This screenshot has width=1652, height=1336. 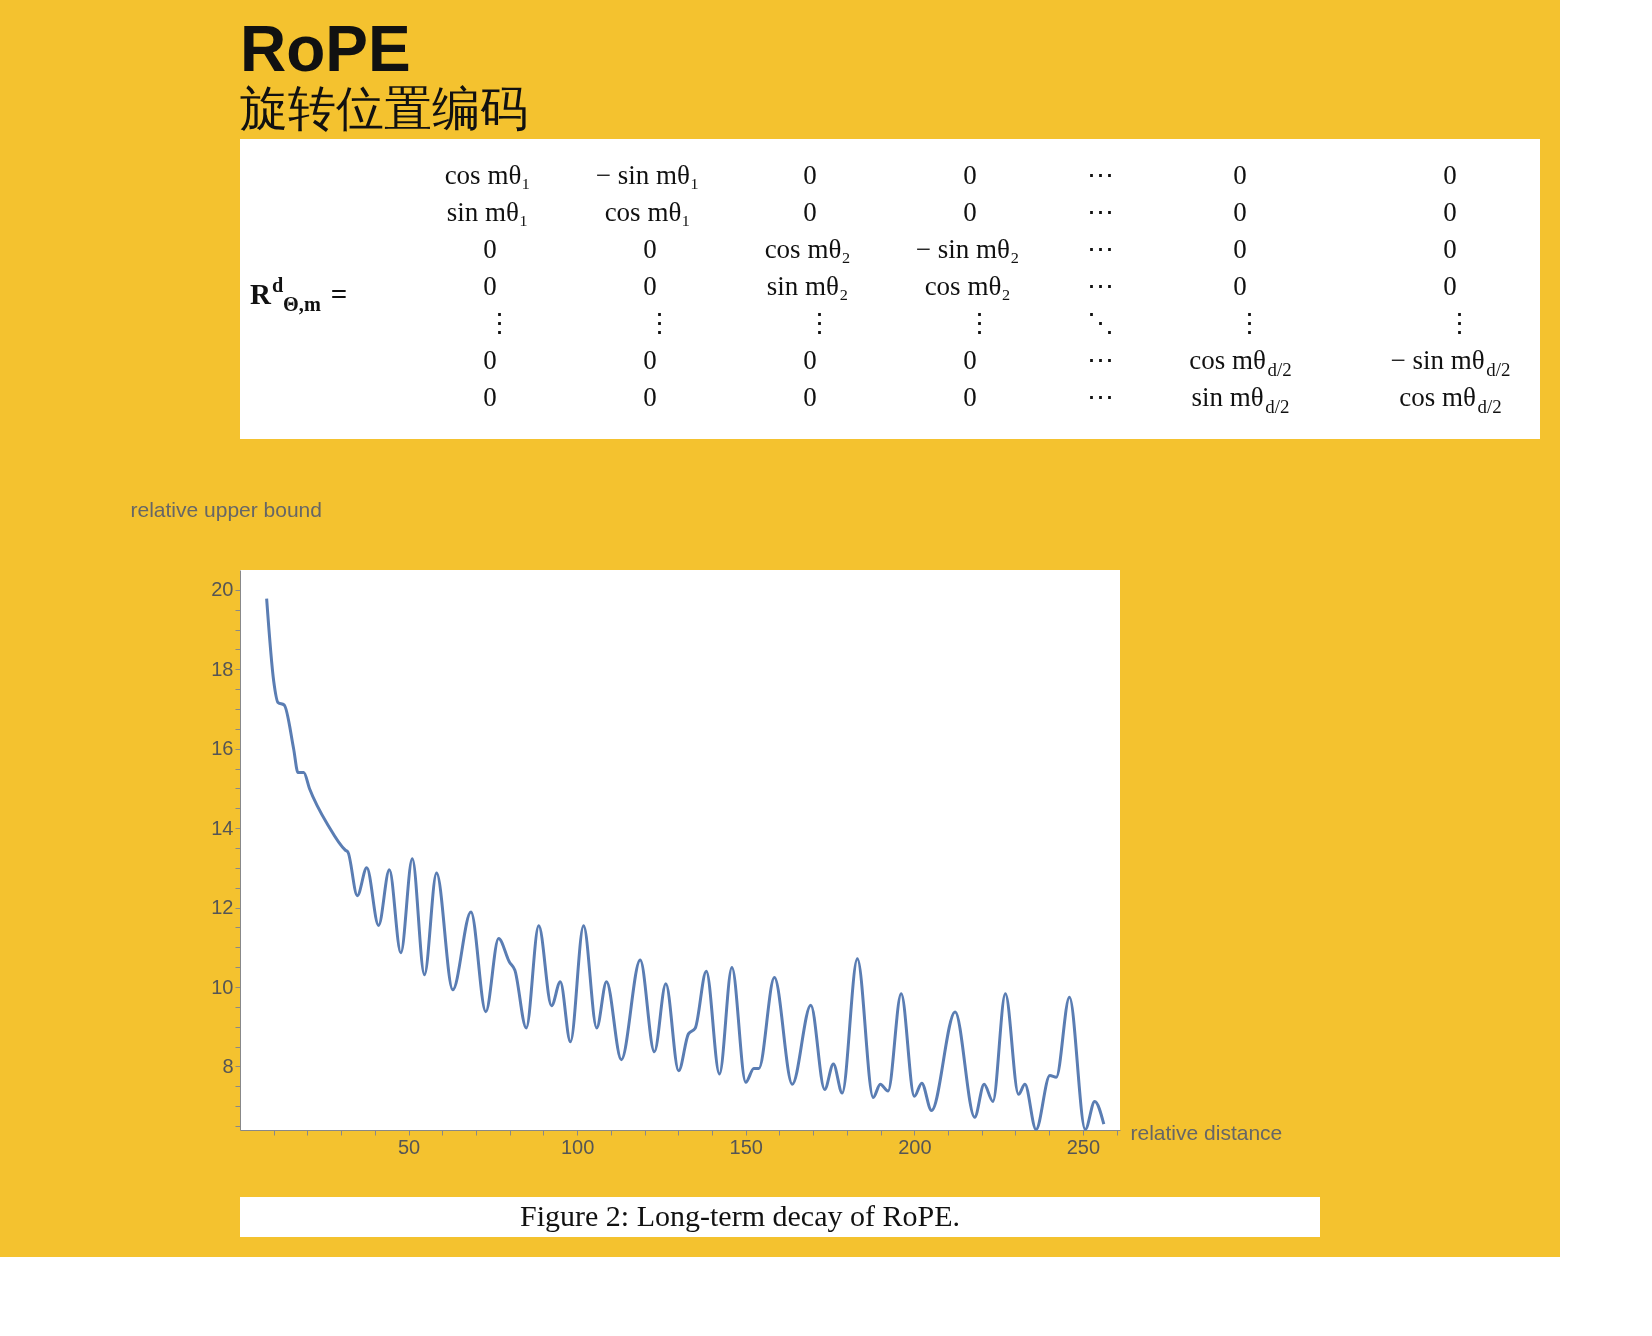 I want to click on text: 0 0 sin mθ₂ cos mθ₂ ⋯ 0 0, so click(x=970, y=286).